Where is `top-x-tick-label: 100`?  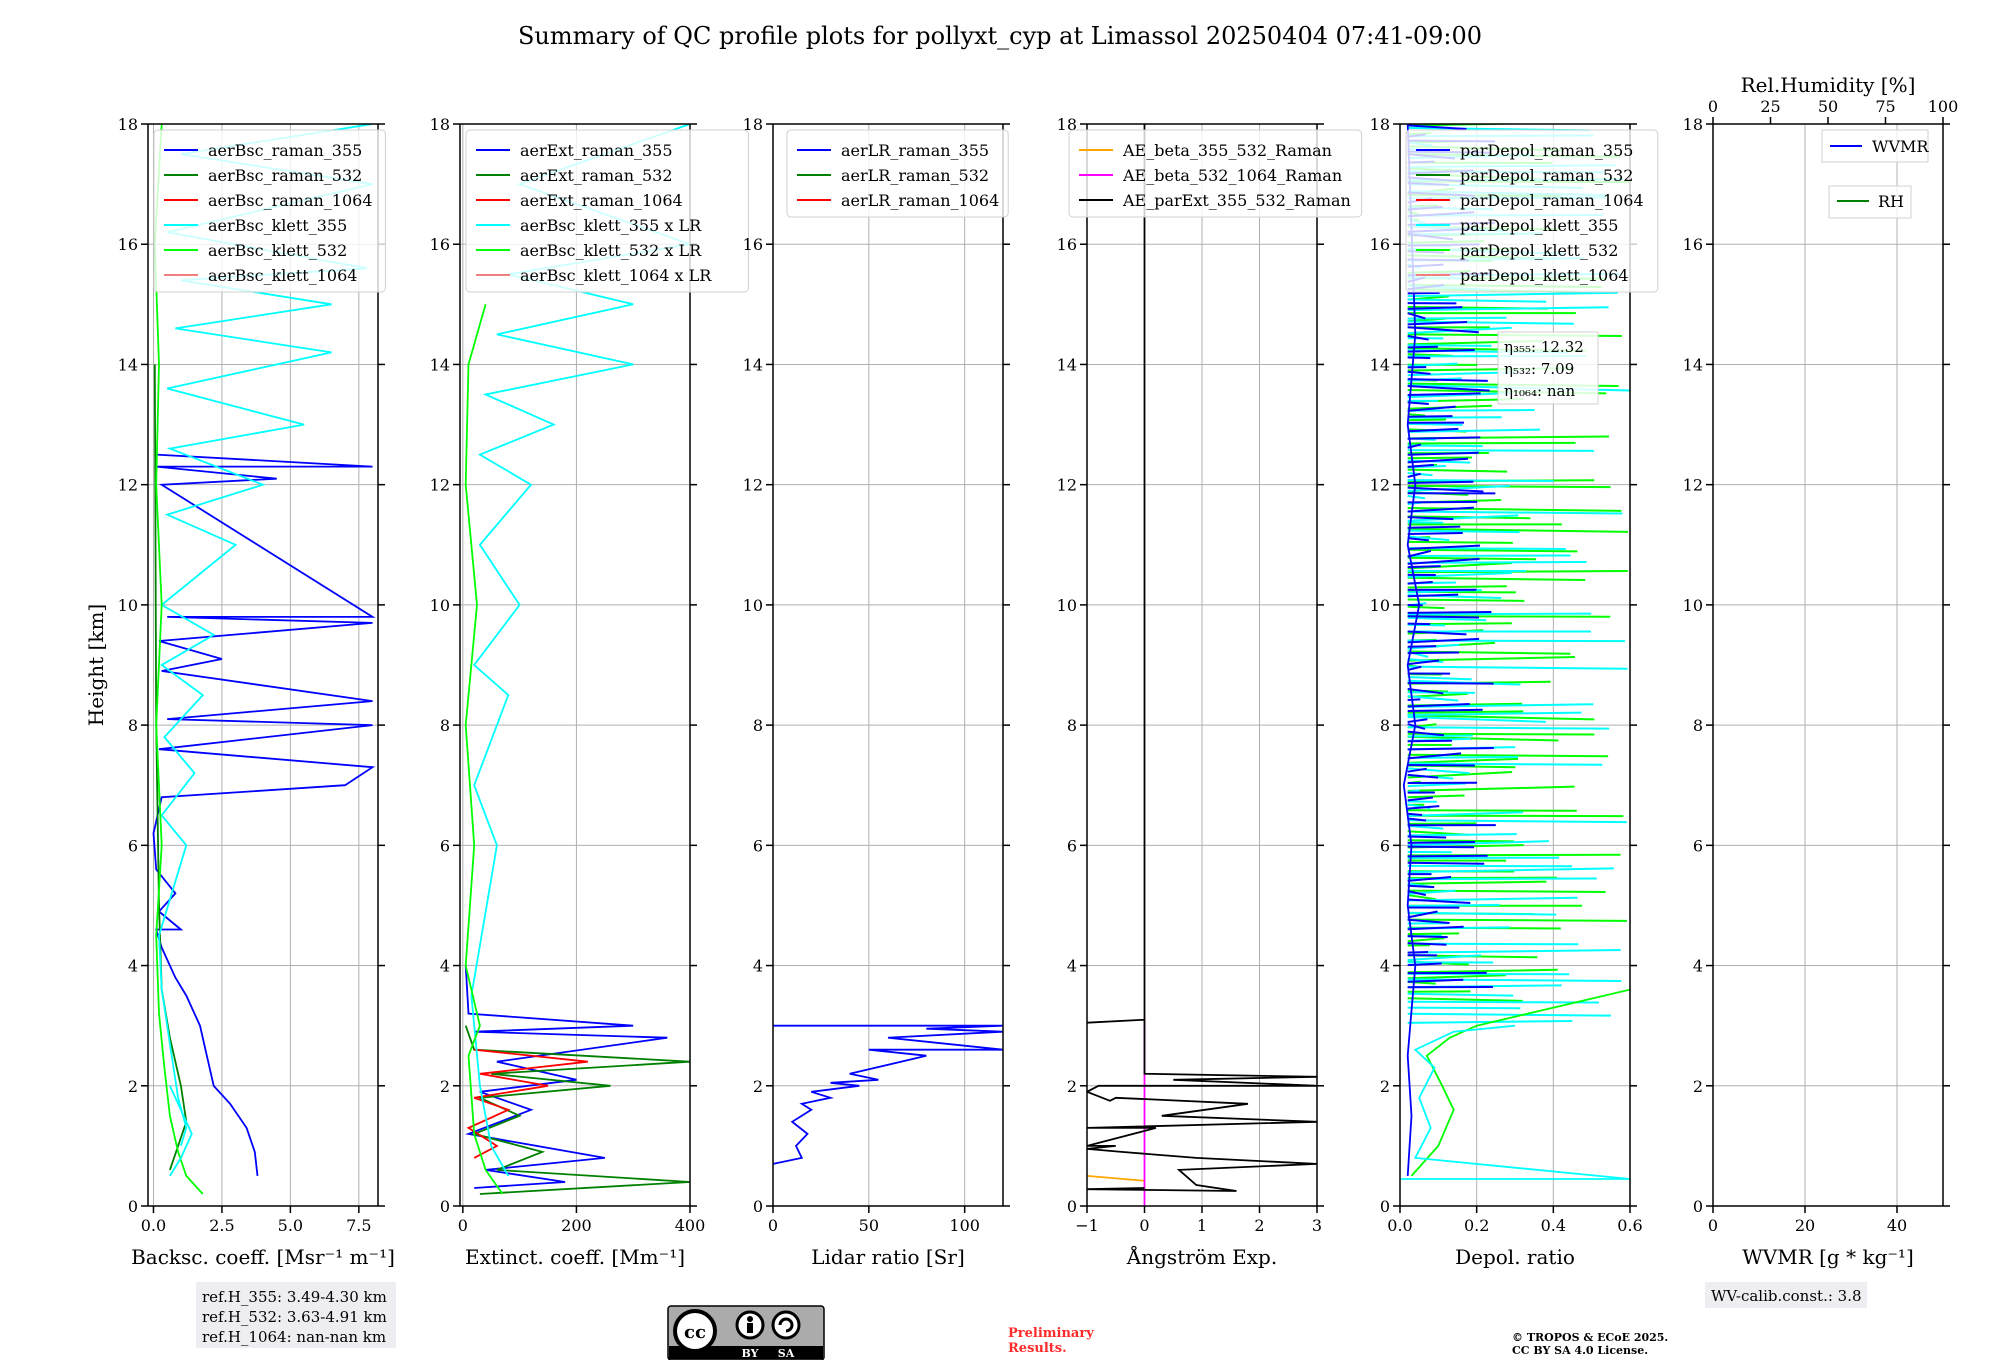 top-x-tick-label: 100 is located at coordinates (1943, 106).